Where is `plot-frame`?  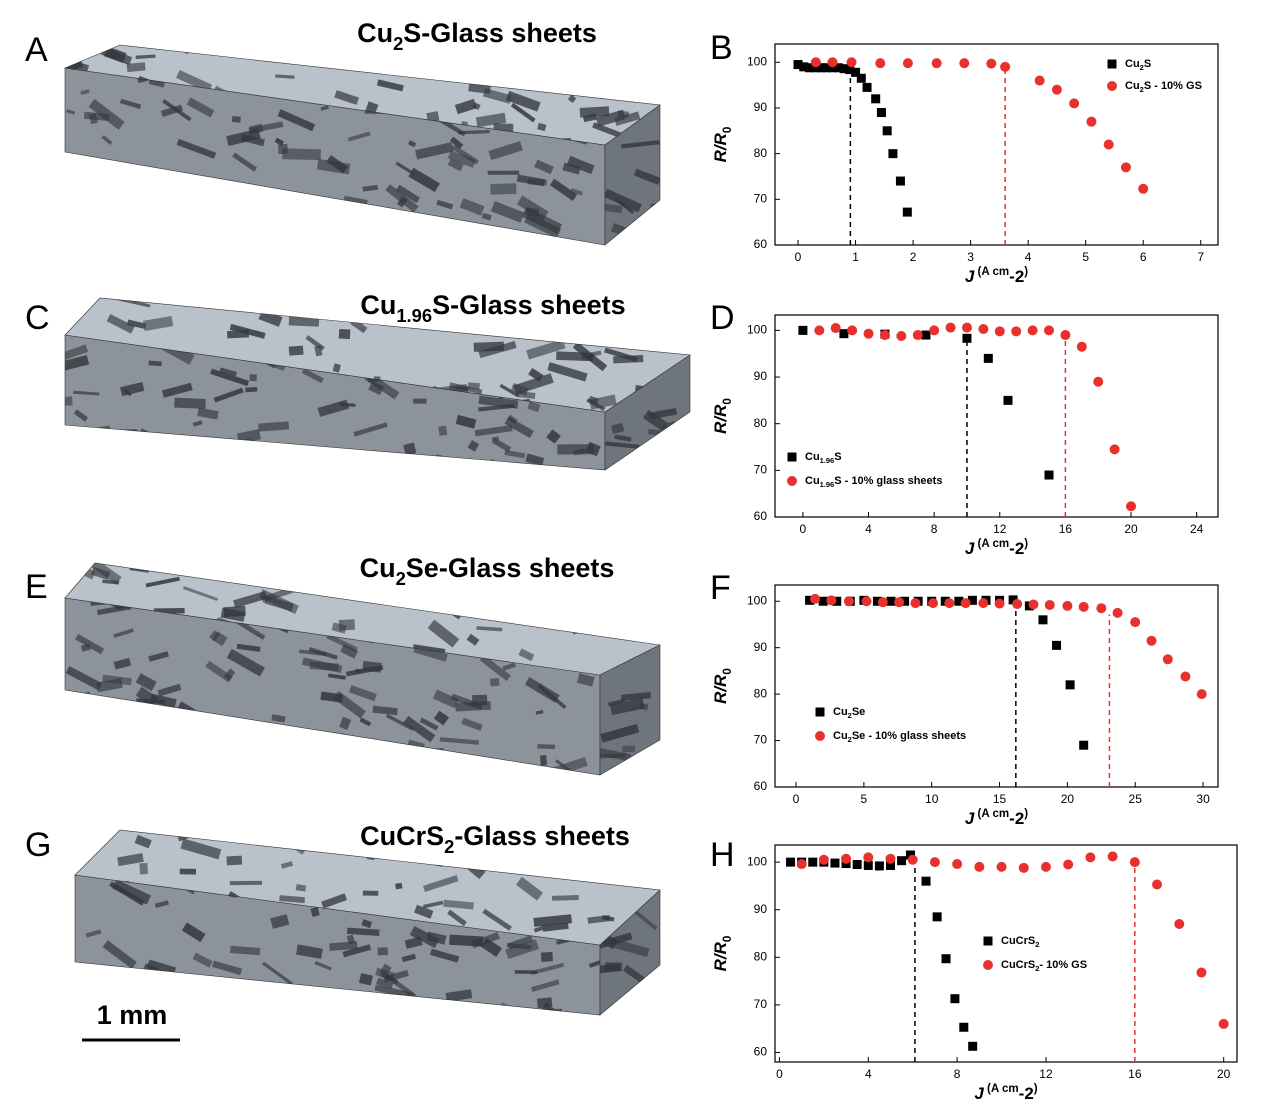
plot-frame is located at coordinates (996, 416).